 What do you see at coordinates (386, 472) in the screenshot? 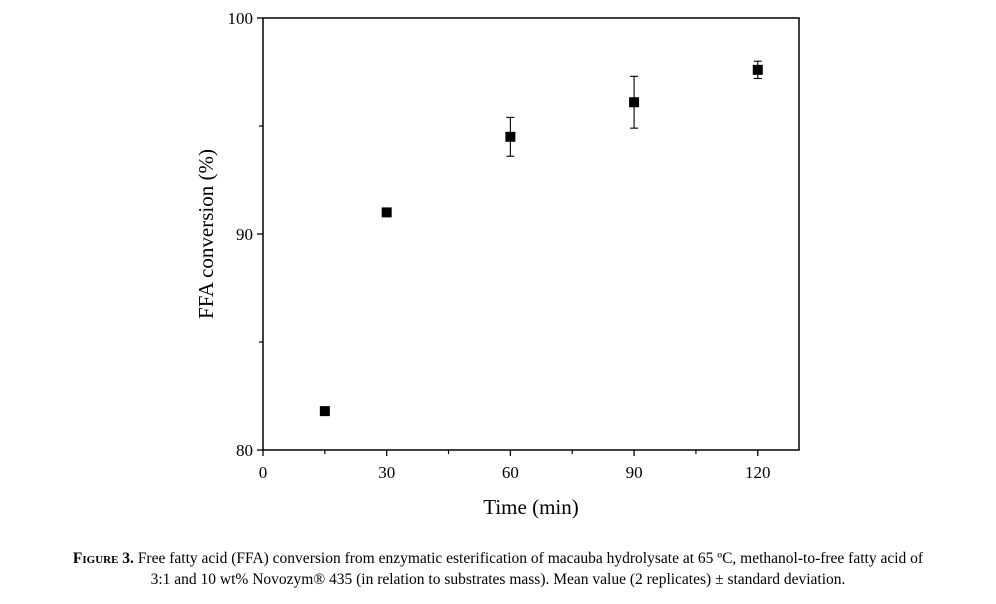
I see `x-tick-label: 30` at bounding box center [386, 472].